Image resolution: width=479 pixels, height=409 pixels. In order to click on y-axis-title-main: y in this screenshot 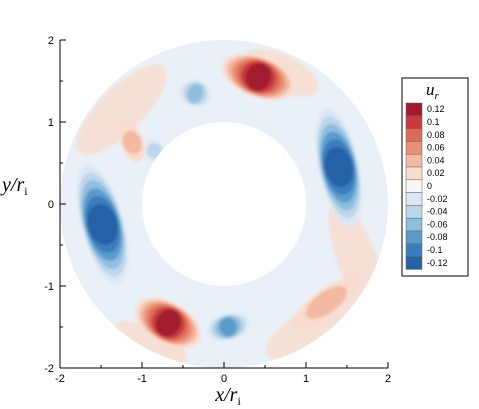, I will do `click(5, 185)`.